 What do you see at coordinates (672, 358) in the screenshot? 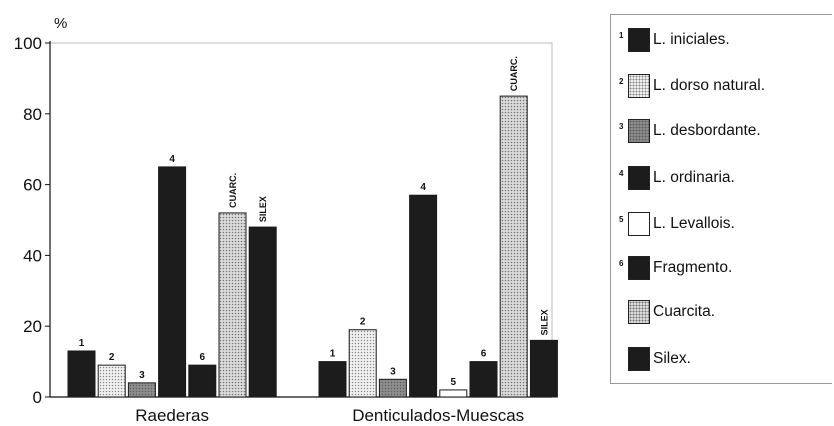
I see `legend-label: Silex.` at bounding box center [672, 358].